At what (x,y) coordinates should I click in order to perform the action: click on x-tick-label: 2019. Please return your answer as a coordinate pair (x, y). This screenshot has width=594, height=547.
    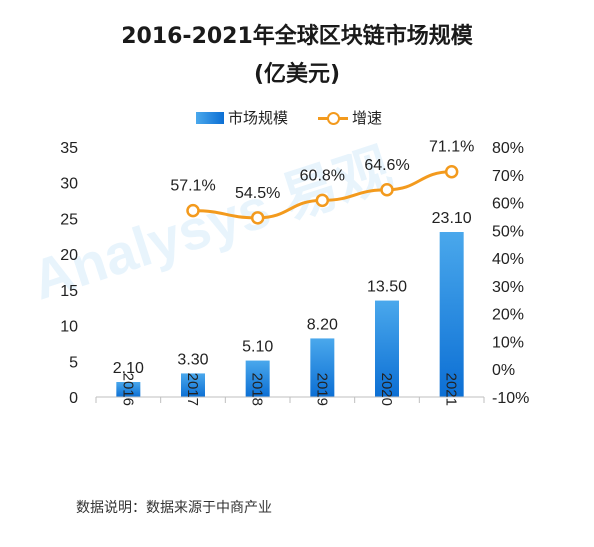
    Looking at the image, I should click on (321, 389).